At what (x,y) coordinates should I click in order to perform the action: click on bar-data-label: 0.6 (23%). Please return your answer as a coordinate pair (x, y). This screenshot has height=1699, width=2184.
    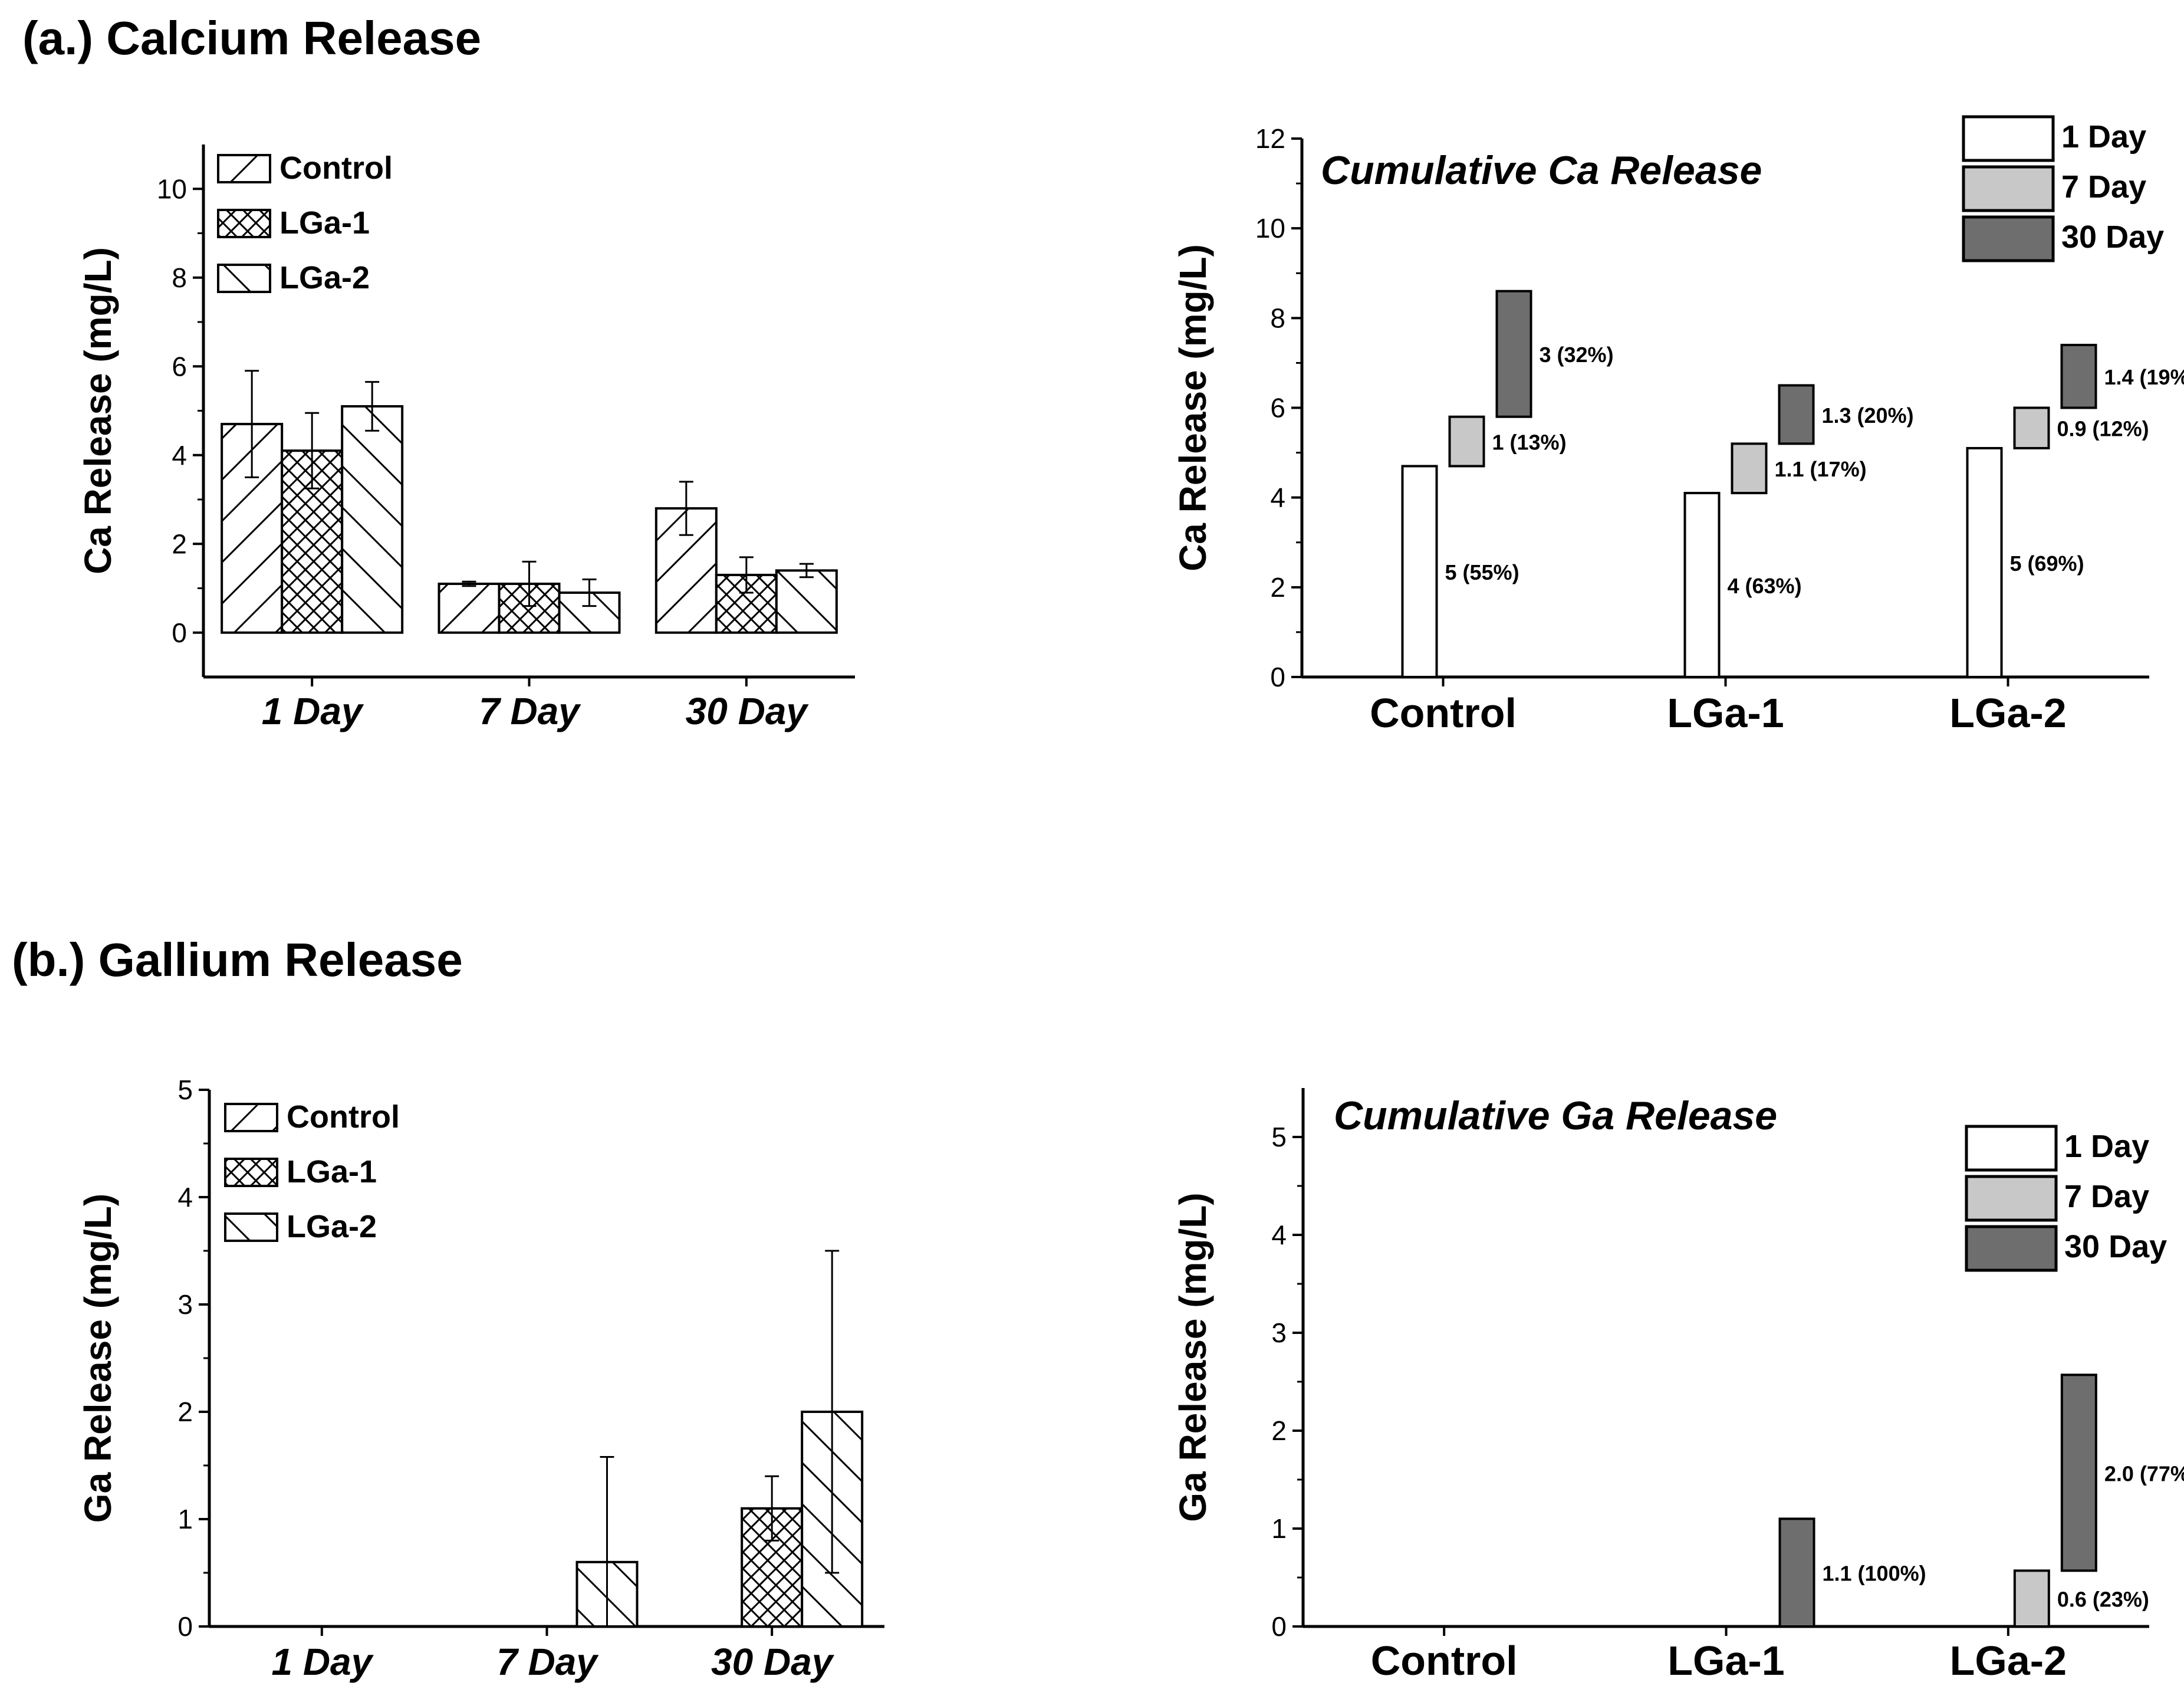
    Looking at the image, I should click on (2103, 1600).